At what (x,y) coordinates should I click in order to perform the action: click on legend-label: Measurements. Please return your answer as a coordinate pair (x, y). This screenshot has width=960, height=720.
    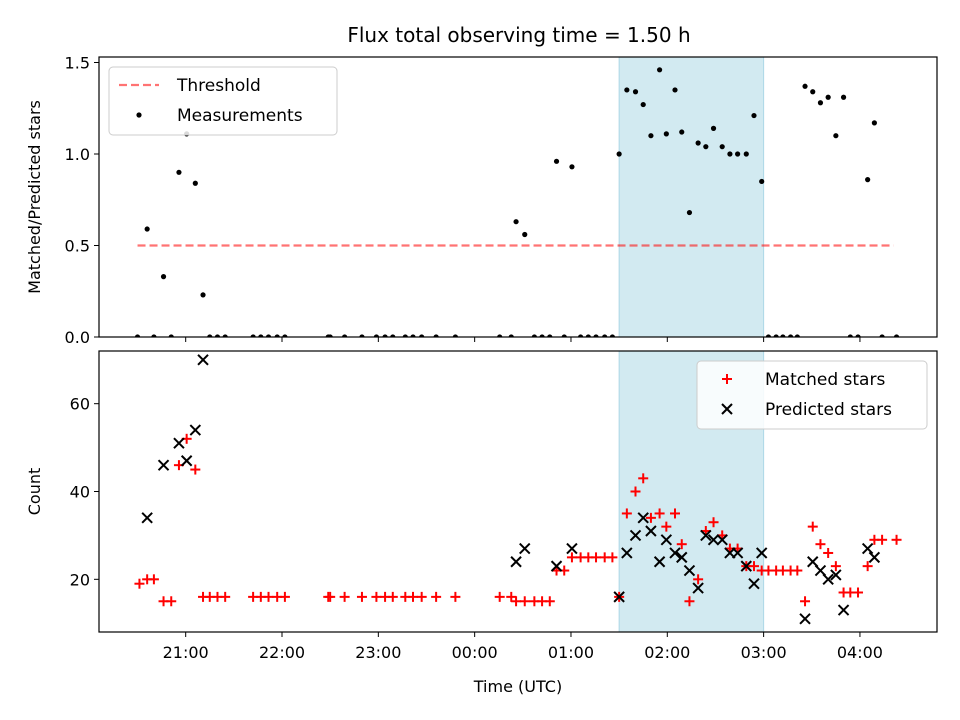
    Looking at the image, I should click on (240, 116).